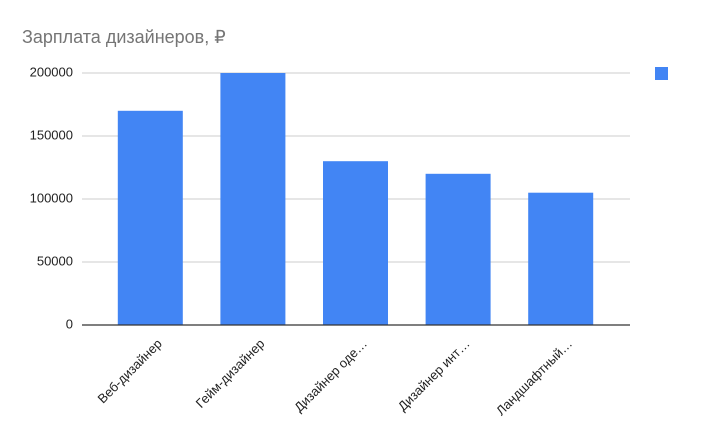  What do you see at coordinates (51, 71) in the screenshot?
I see `y-tick-label: 200000` at bounding box center [51, 71].